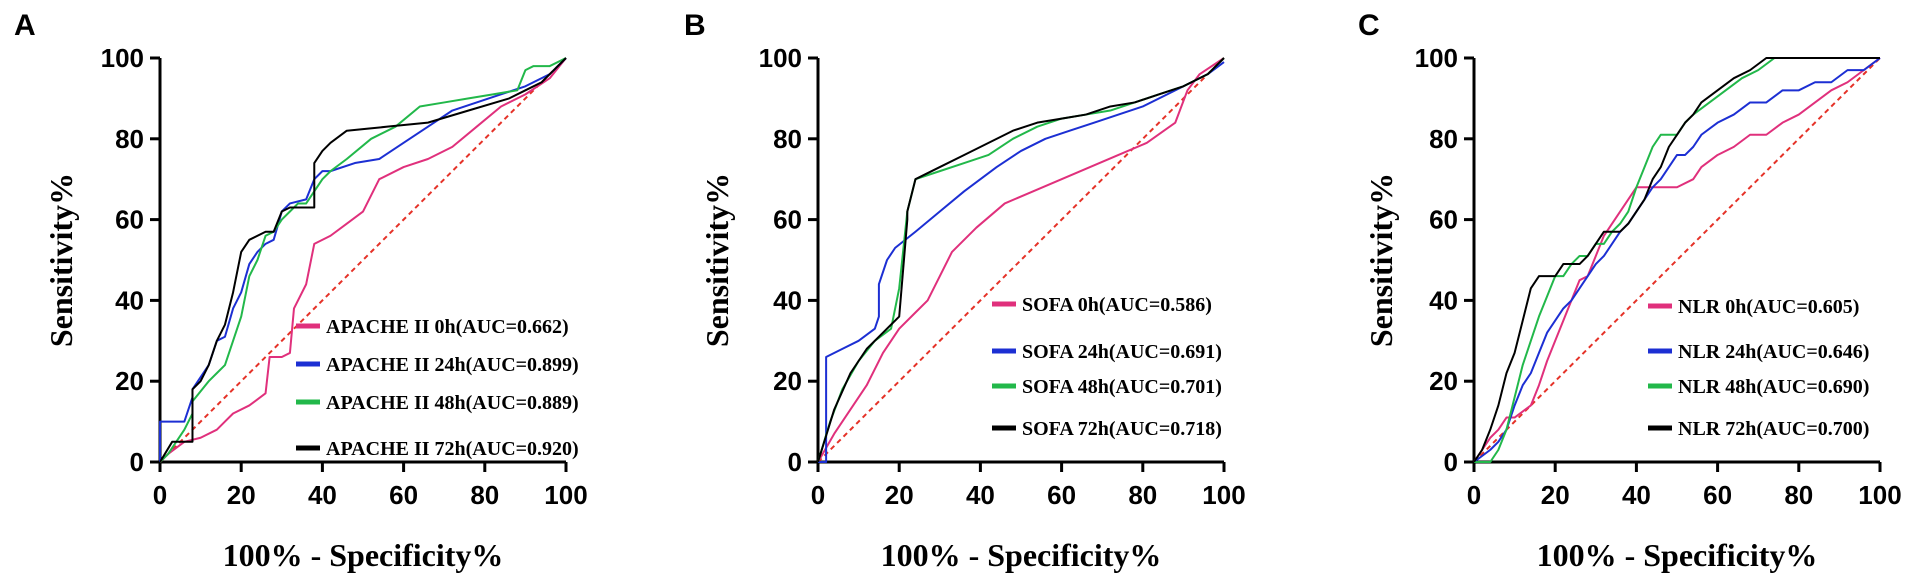  What do you see at coordinates (1773, 352) in the screenshot?
I see `legend-label: NLR 24h(AUC=0.646)` at bounding box center [1773, 352].